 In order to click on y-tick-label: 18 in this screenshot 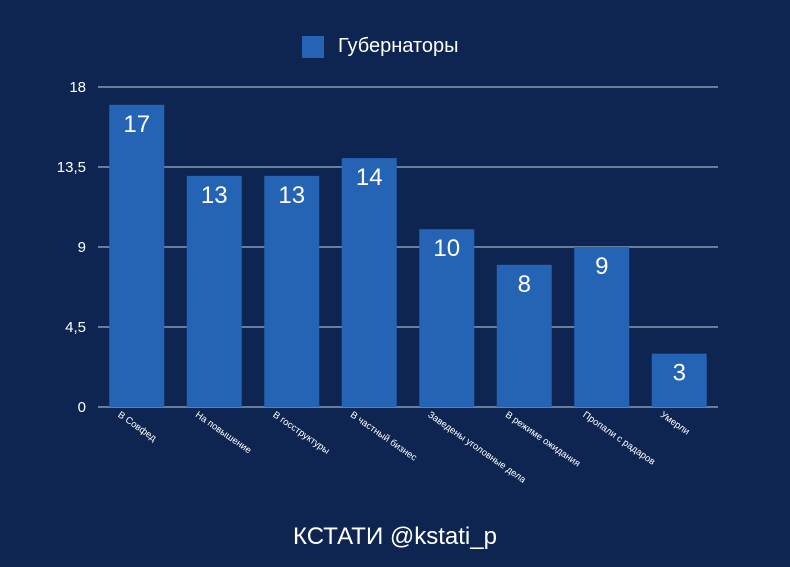, I will do `click(77, 87)`.